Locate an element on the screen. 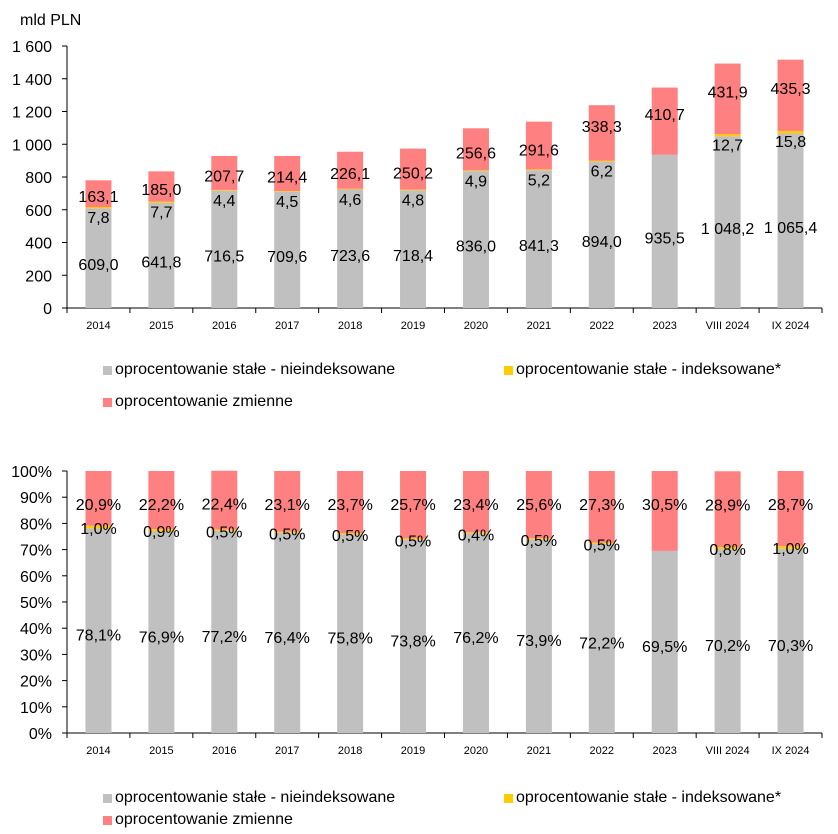  data-label-variable: 23,7% is located at coordinates (349, 505).